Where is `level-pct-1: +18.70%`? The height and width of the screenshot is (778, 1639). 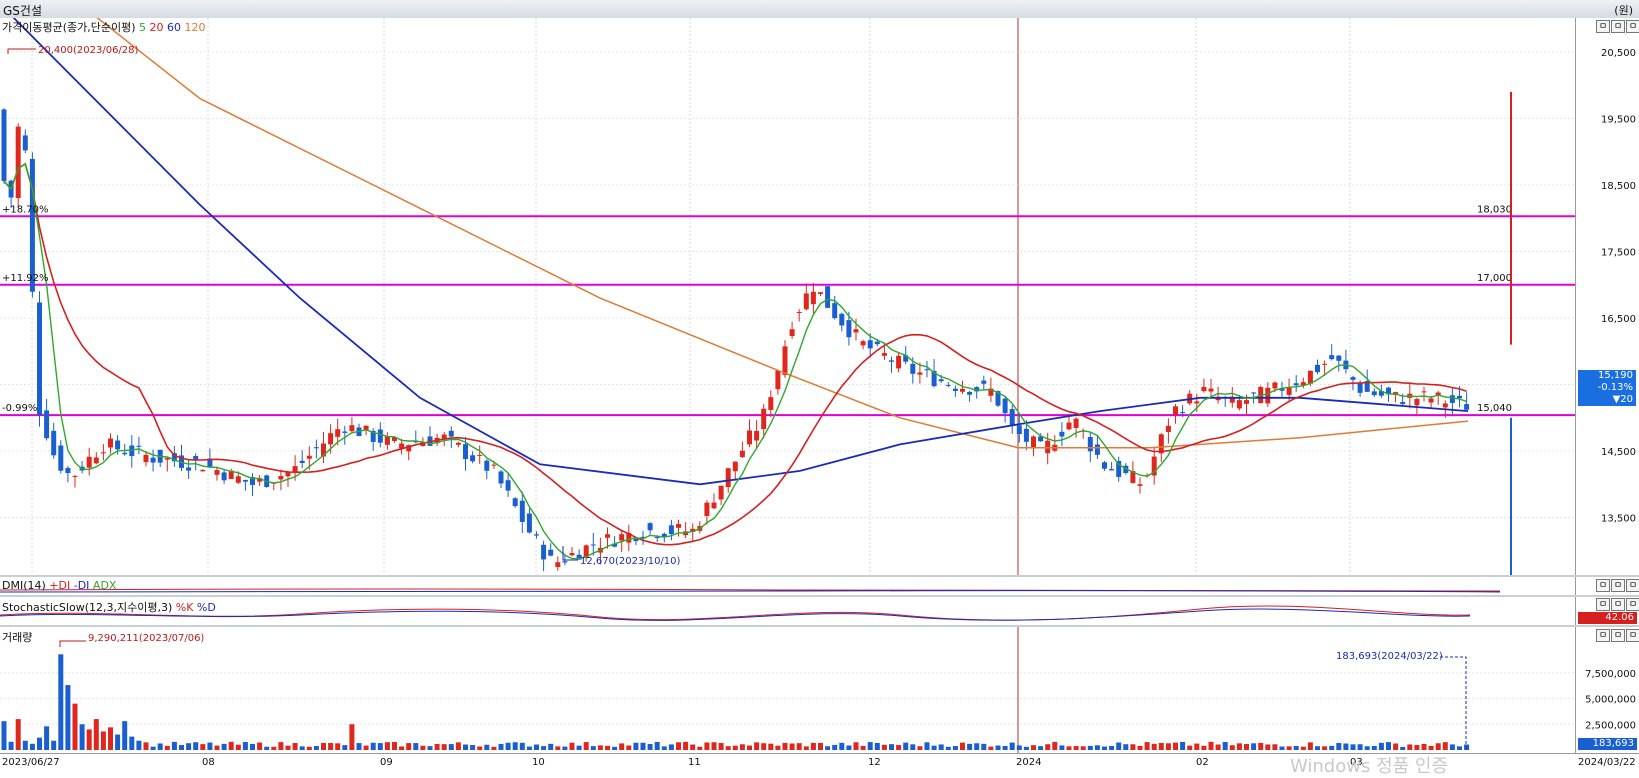 level-pct-1: +18.70% is located at coordinates (25, 209).